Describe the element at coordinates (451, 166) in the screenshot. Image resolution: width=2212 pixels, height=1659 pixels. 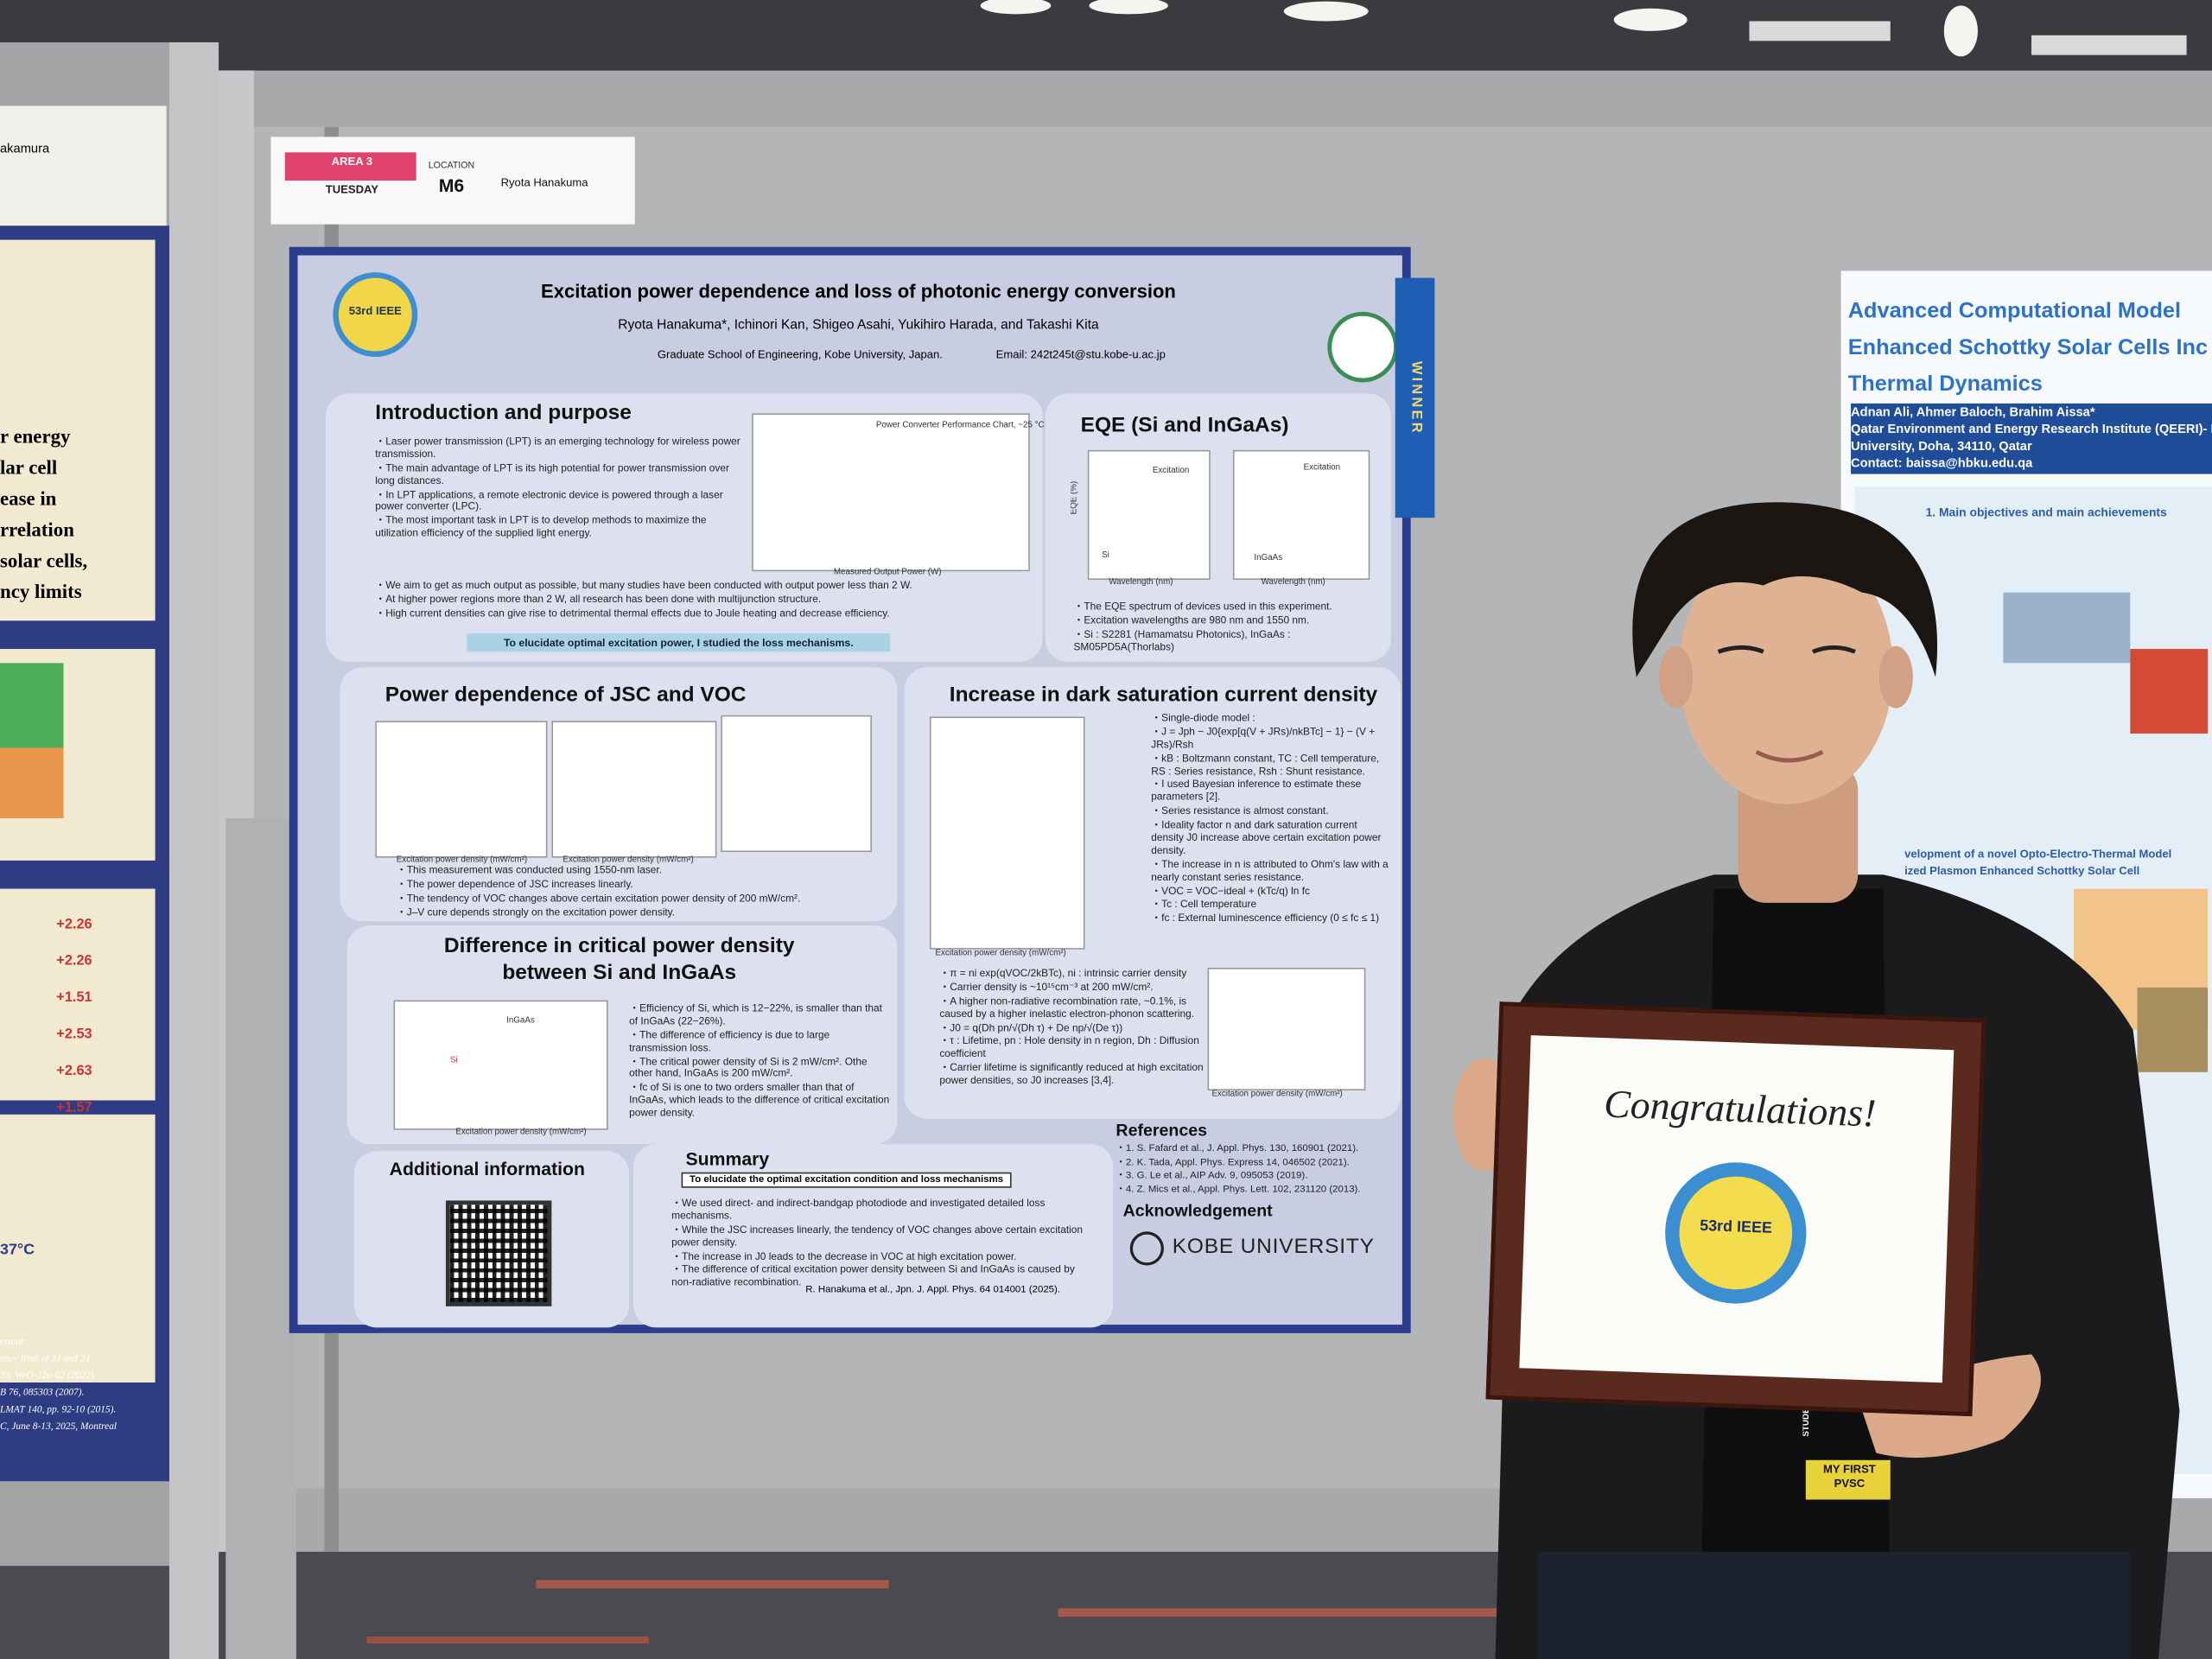
I see `location-label: LOCATION` at that location.